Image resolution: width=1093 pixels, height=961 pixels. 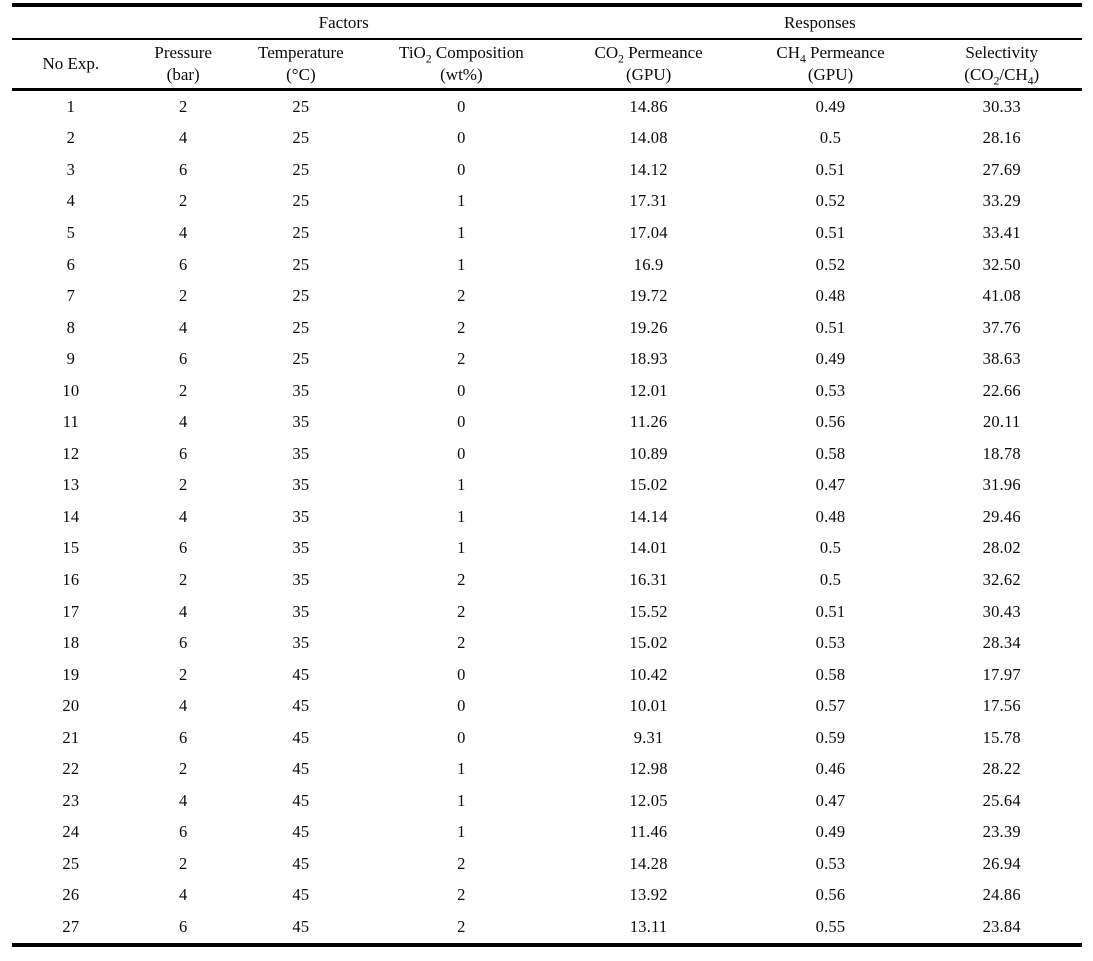 What do you see at coordinates (1001, 516) in the screenshot?
I see `cell-selectivity: 29.46` at bounding box center [1001, 516].